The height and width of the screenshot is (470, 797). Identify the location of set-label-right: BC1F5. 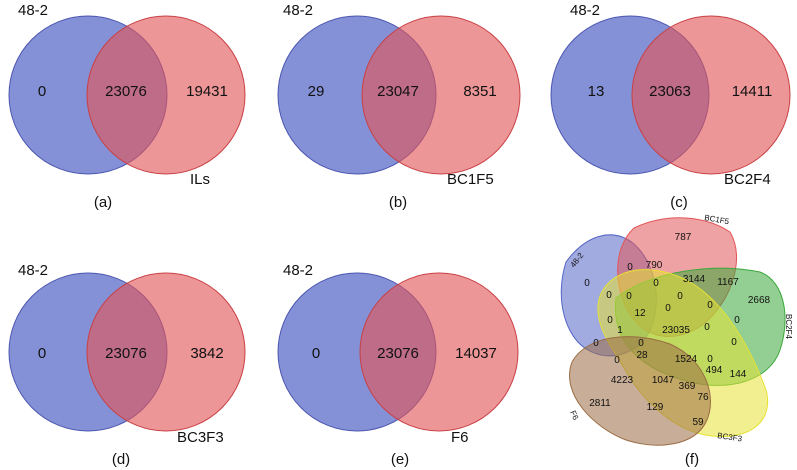
(470, 179).